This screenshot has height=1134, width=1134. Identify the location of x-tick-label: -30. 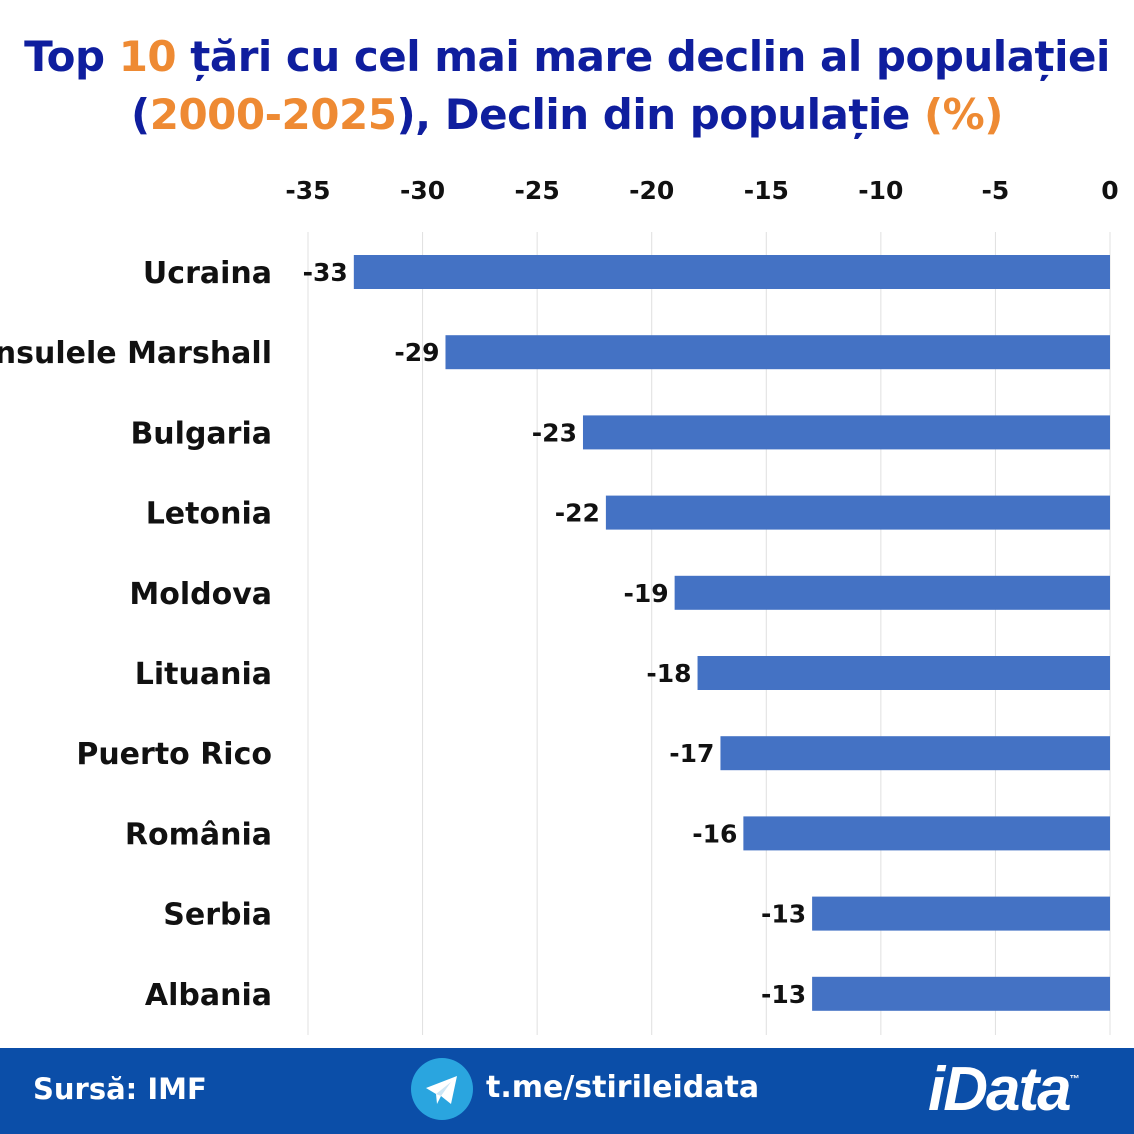
(422, 190).